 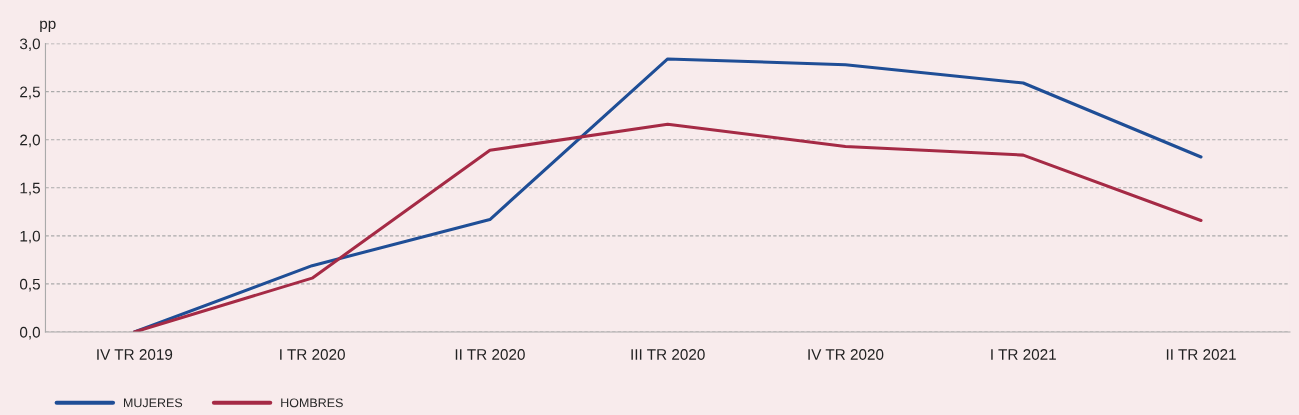 What do you see at coordinates (30, 189) in the screenshot?
I see `y-tick-label: 1,5` at bounding box center [30, 189].